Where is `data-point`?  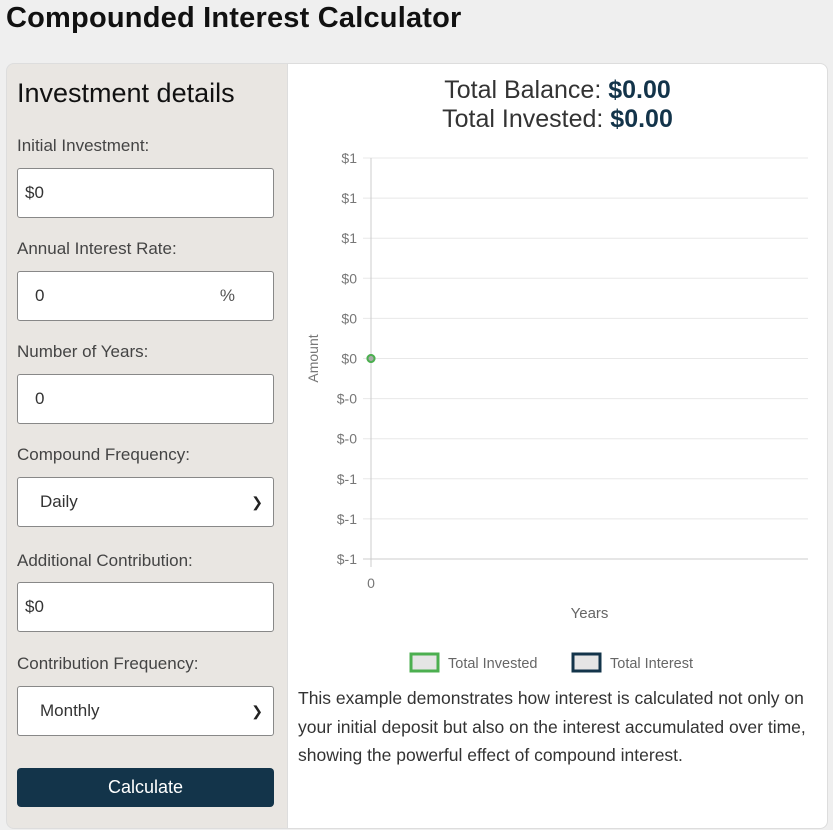 data-point is located at coordinates (371, 358).